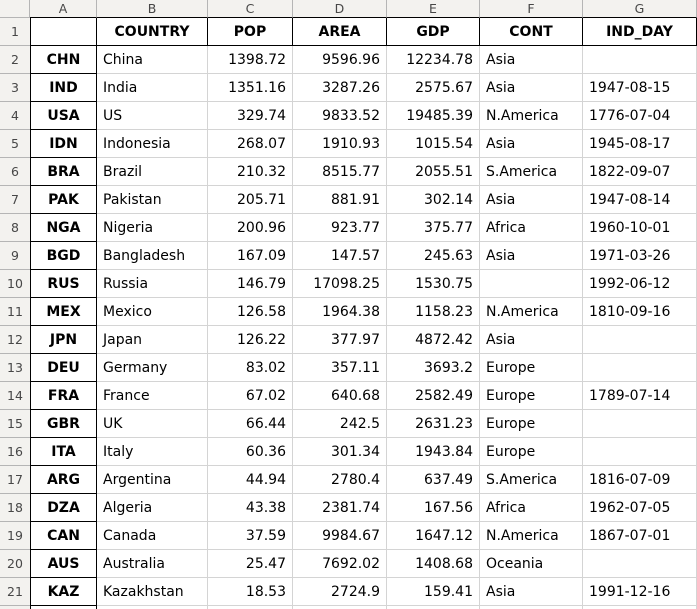 This screenshot has width=697, height=609. I want to click on area-cell: 147.57, so click(340, 256).